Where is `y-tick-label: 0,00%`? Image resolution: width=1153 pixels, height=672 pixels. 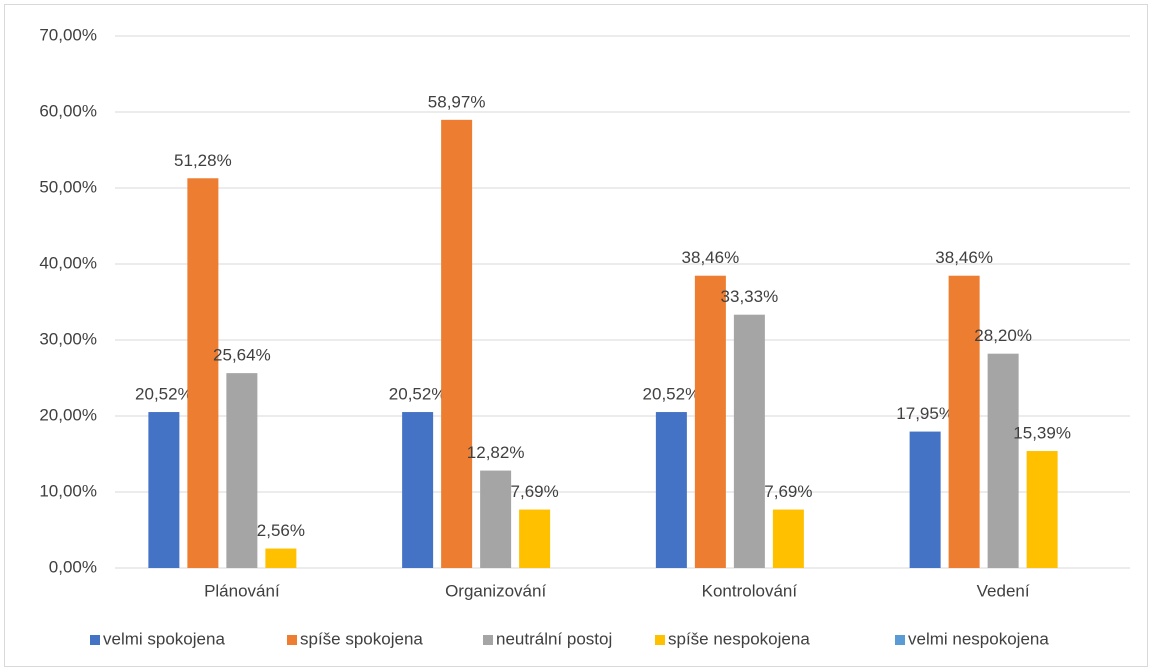 y-tick-label: 0,00% is located at coordinates (73, 566).